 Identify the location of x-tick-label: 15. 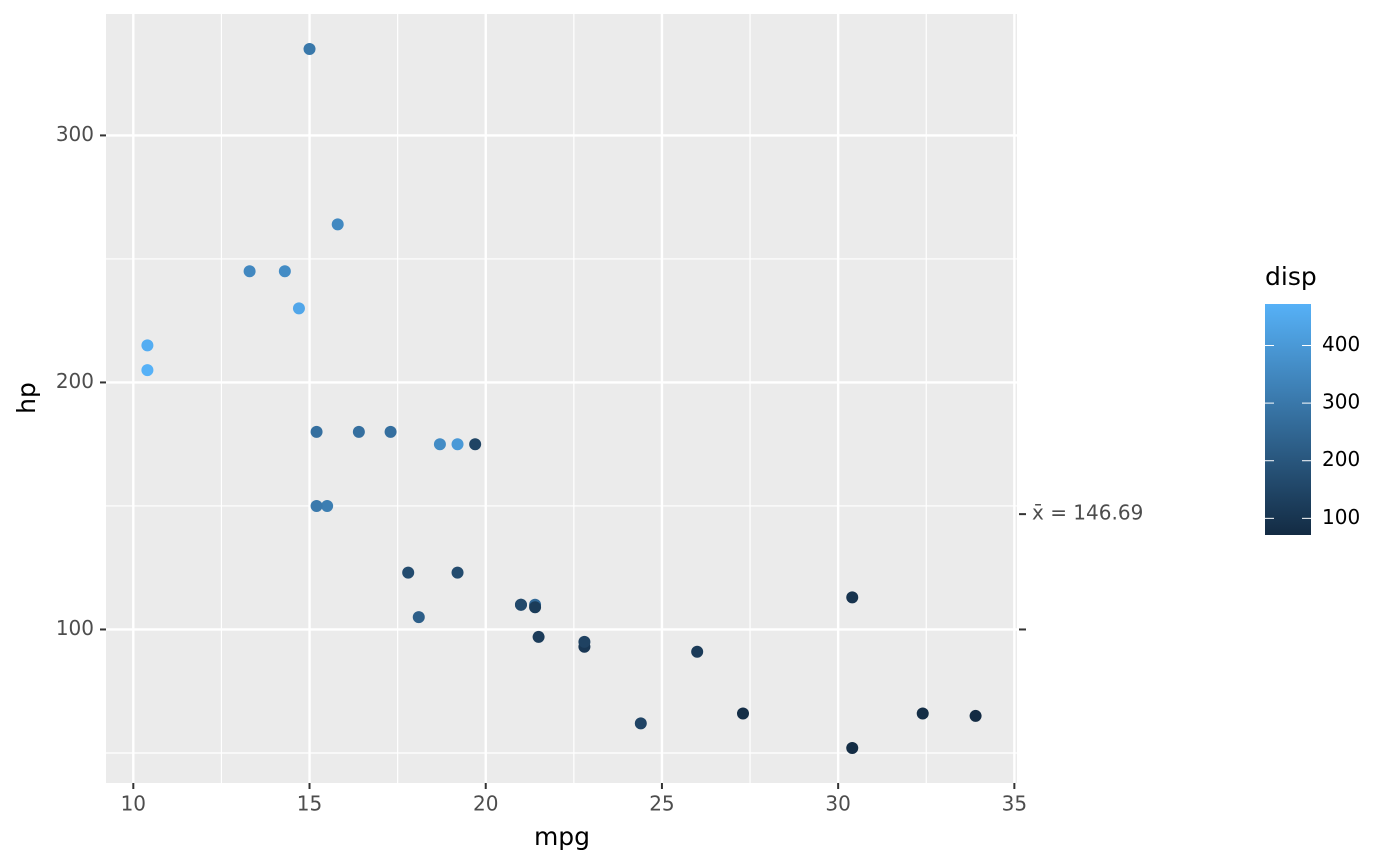
(309, 804).